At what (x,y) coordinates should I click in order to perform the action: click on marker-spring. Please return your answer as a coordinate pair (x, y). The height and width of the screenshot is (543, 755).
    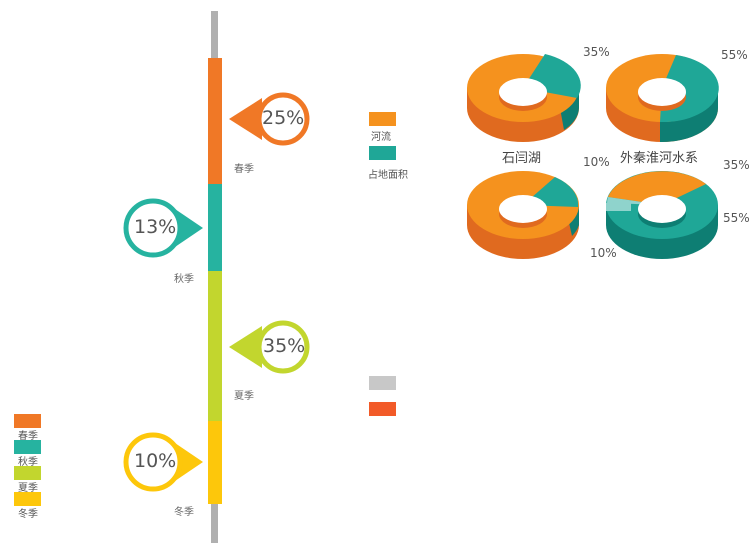
    Looking at the image, I should click on (269, 119).